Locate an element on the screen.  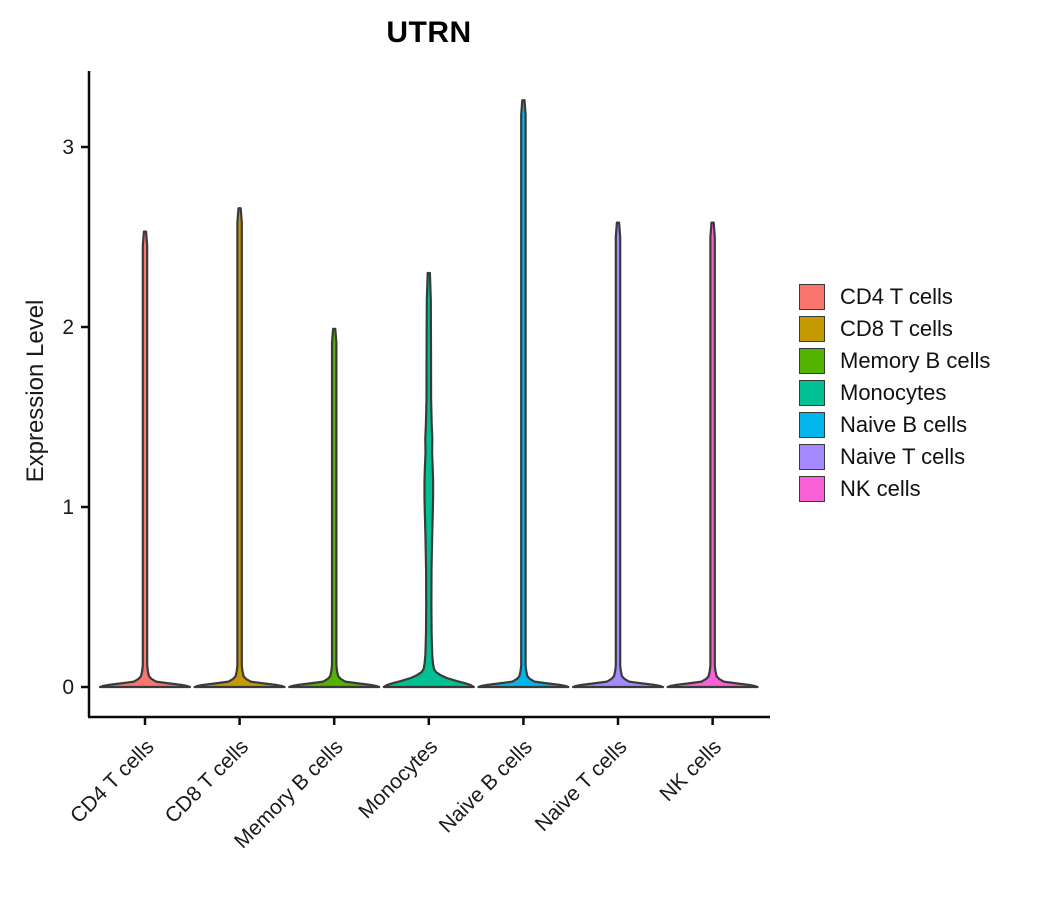
x-tick-label: CD8 T cells is located at coordinates (207, 781).